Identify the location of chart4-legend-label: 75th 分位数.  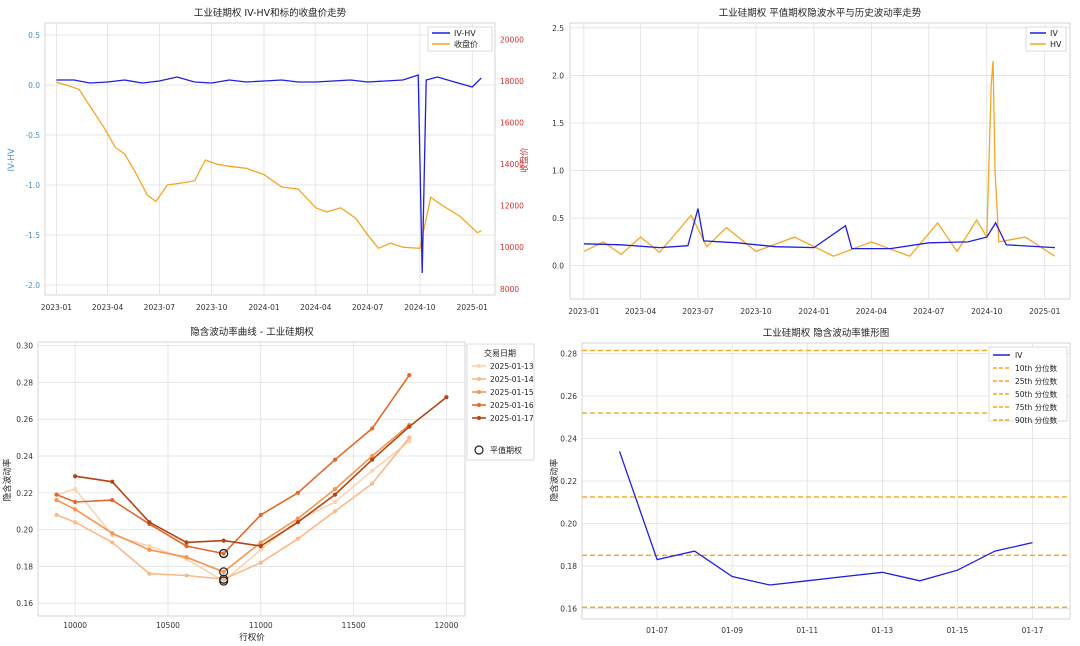
(1036, 407).